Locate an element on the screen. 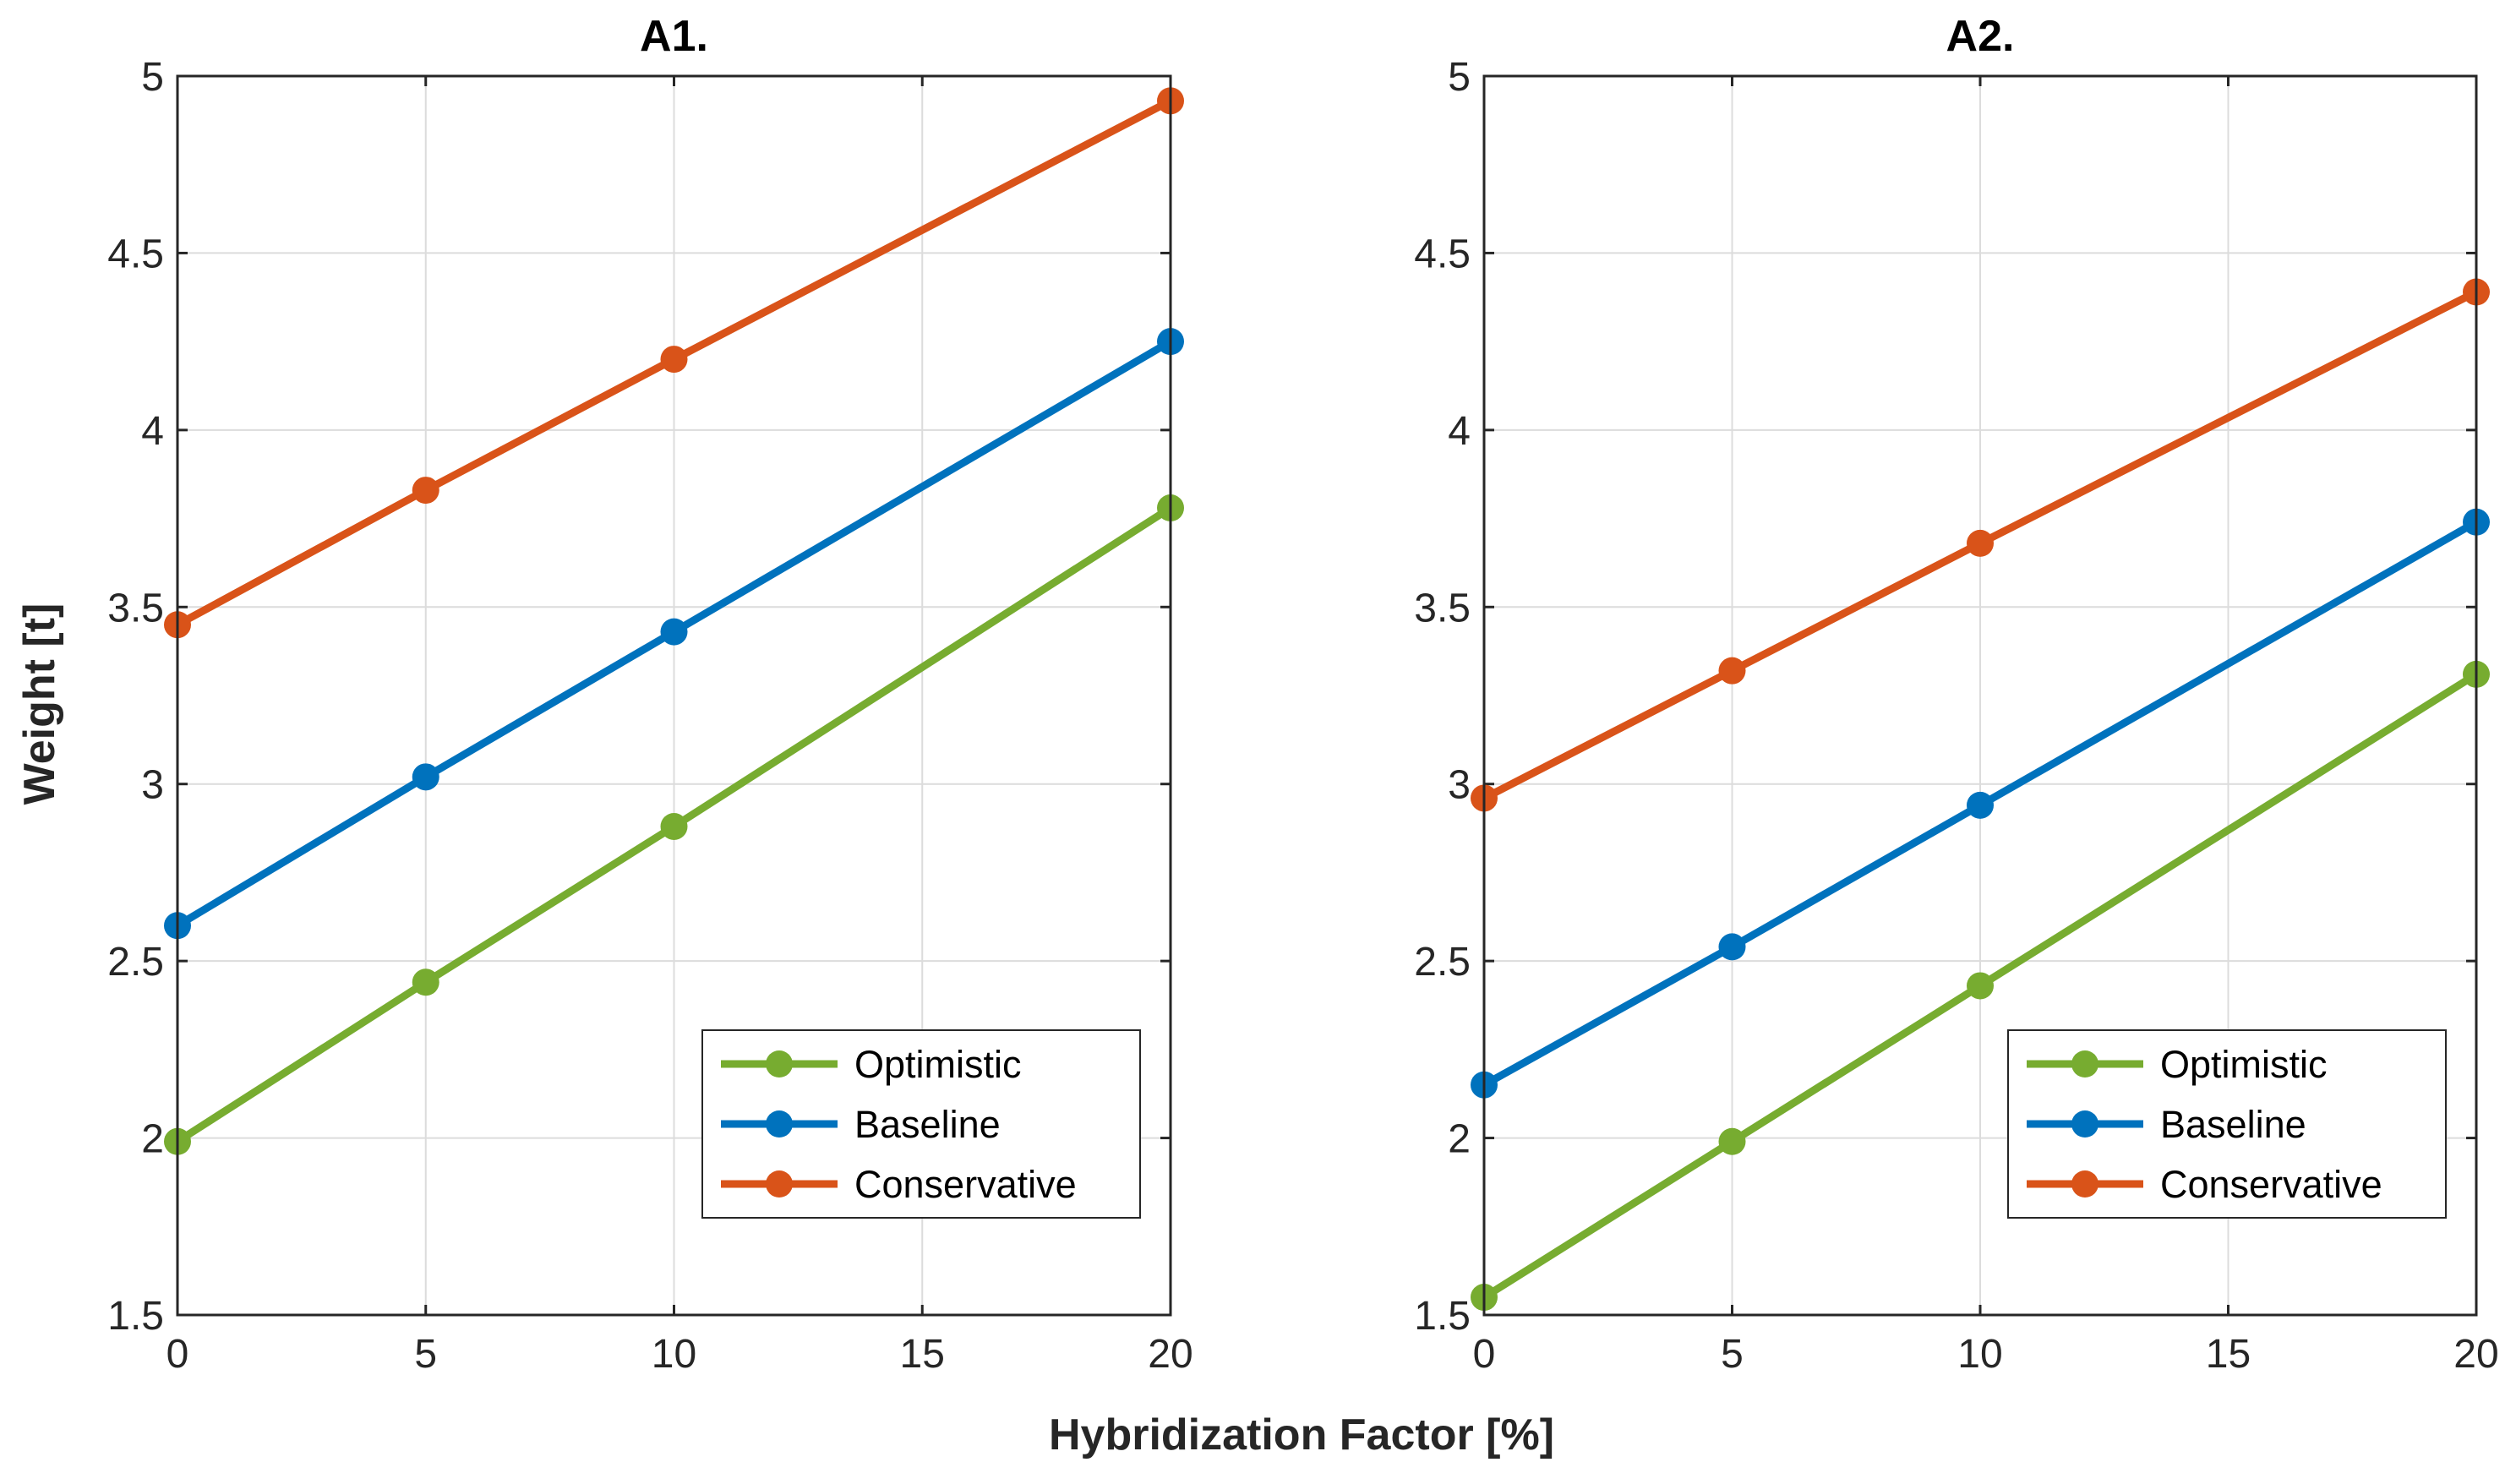 Image resolution: width=2516 pixels, height=1484 pixels. x-axis-label: Hybridization Factor [%] is located at coordinates (1301, 1435).